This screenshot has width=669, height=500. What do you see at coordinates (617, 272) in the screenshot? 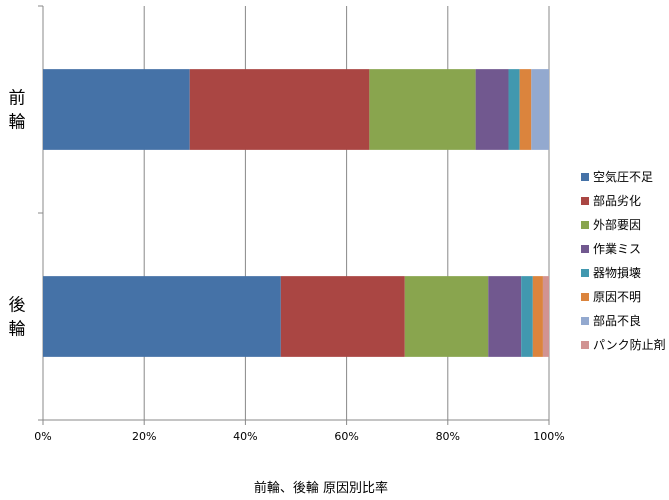
I see `legend-label: 器物損壊` at bounding box center [617, 272].